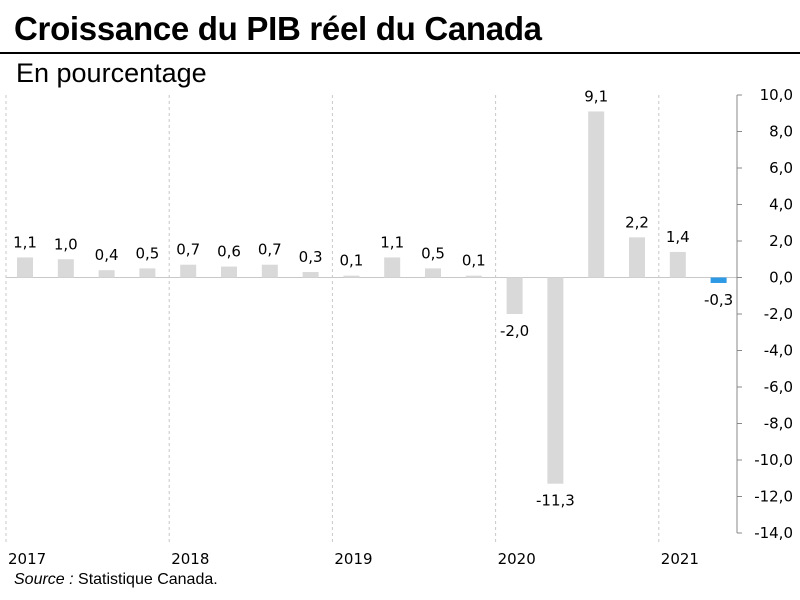  I want to click on bar-2018T4, so click(310, 275).